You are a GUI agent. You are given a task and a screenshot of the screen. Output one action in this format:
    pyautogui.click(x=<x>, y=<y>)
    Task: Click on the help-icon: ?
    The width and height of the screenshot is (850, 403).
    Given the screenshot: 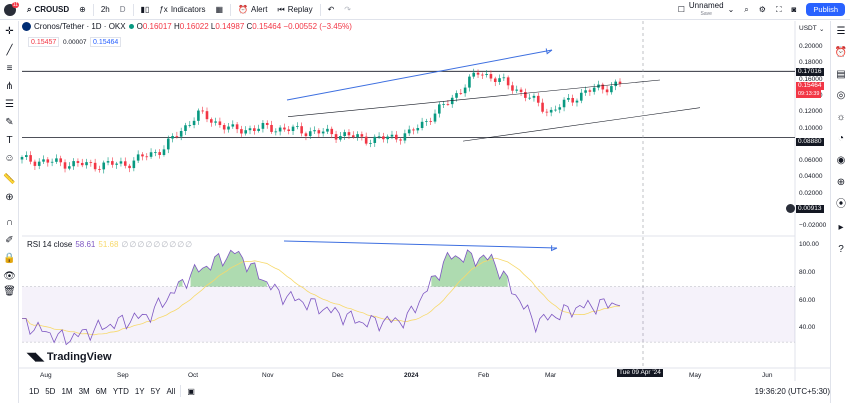 What is the action you would take?
    pyautogui.click(x=841, y=249)
    